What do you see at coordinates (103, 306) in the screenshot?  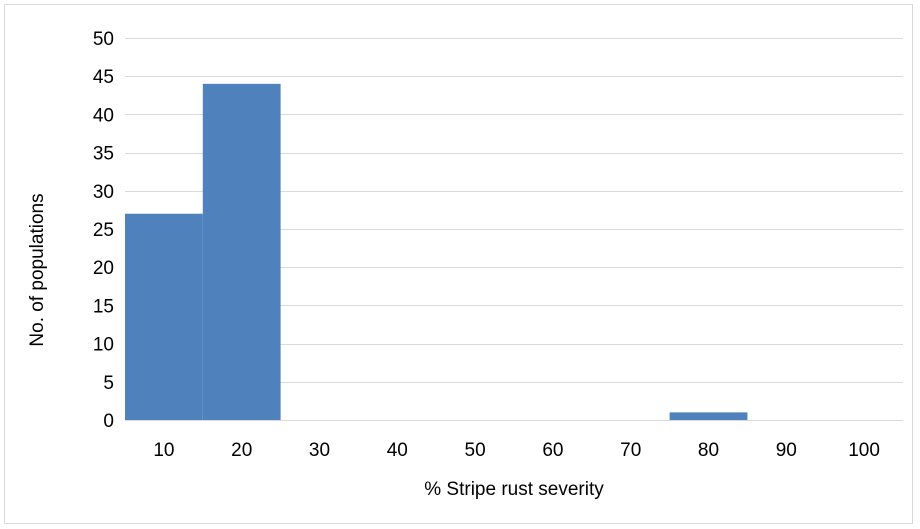 I see `y-tick-label: 15` at bounding box center [103, 306].